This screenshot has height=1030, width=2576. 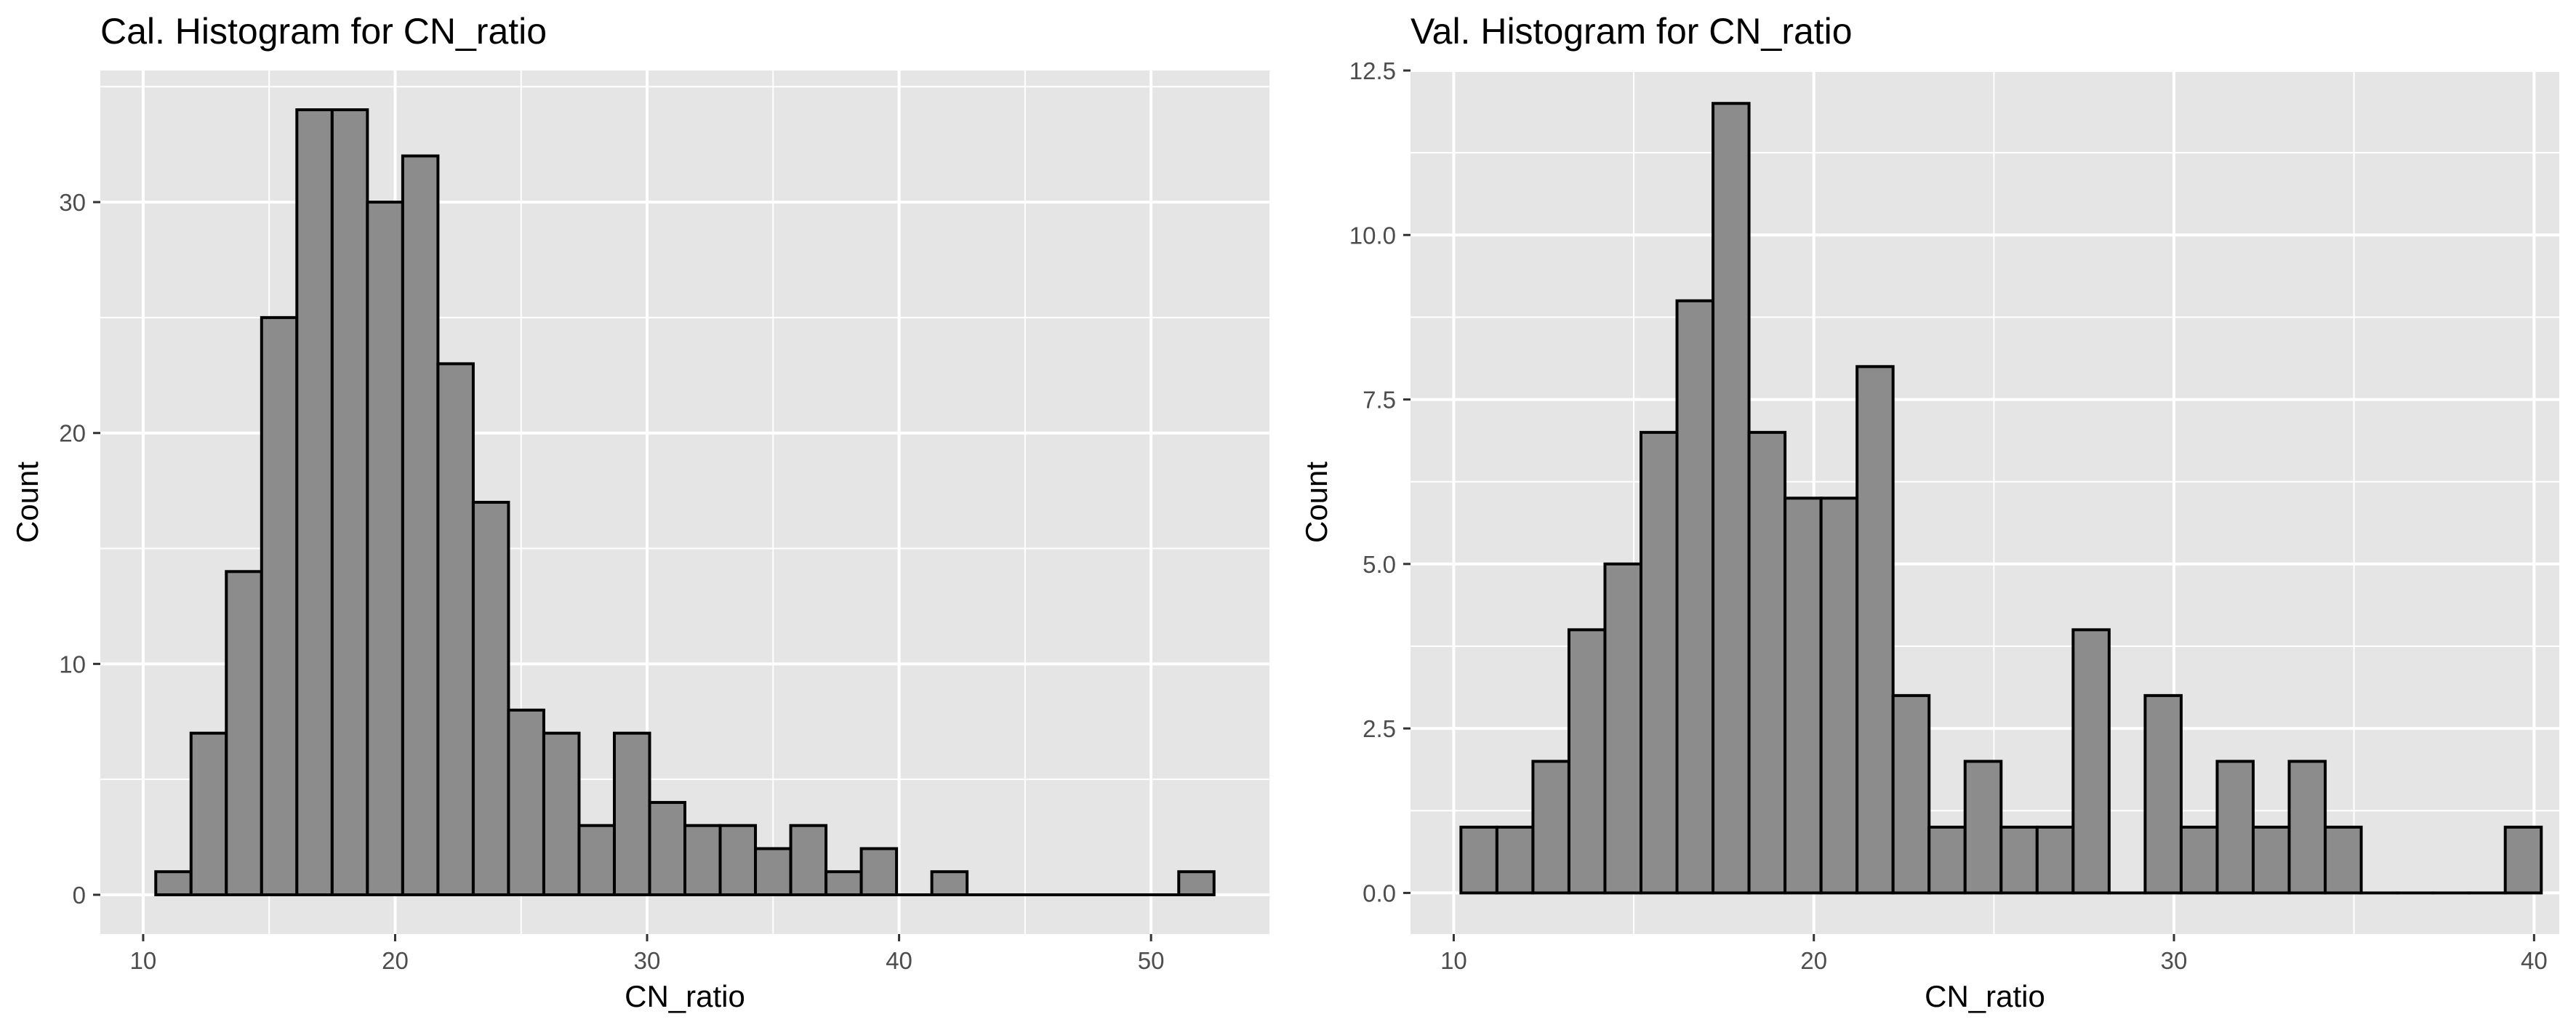 I want to click on chart-title: Cal. Histogram for CN_ratio, so click(x=323, y=32).